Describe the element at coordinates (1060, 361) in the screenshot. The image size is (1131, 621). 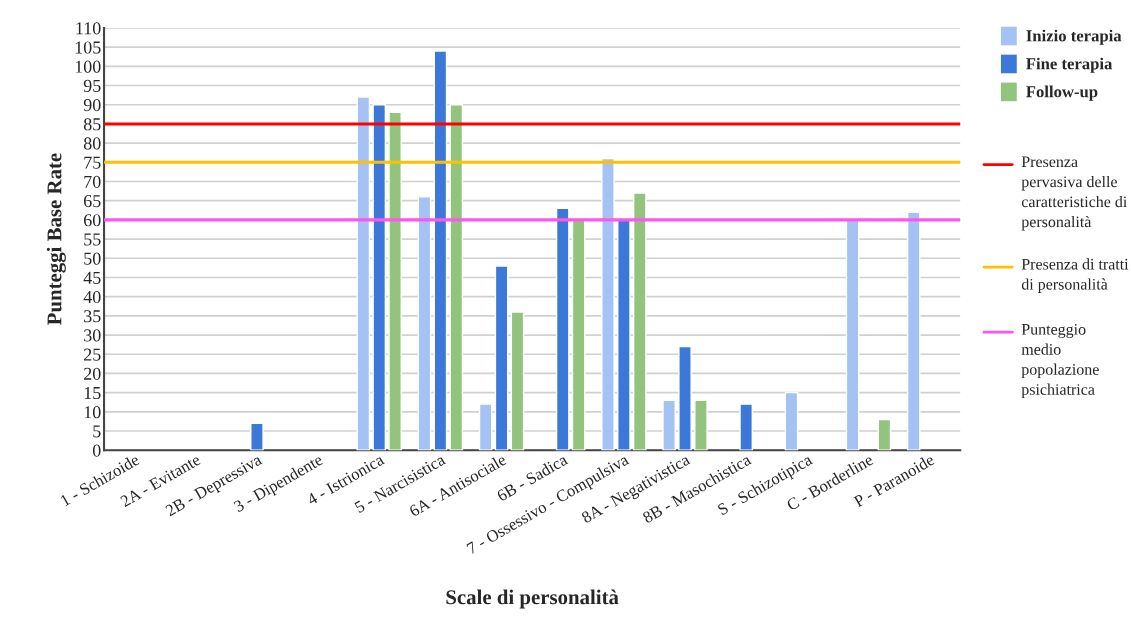
I see `legend-label: Punteggio medio popolazione psichiatrica` at that location.